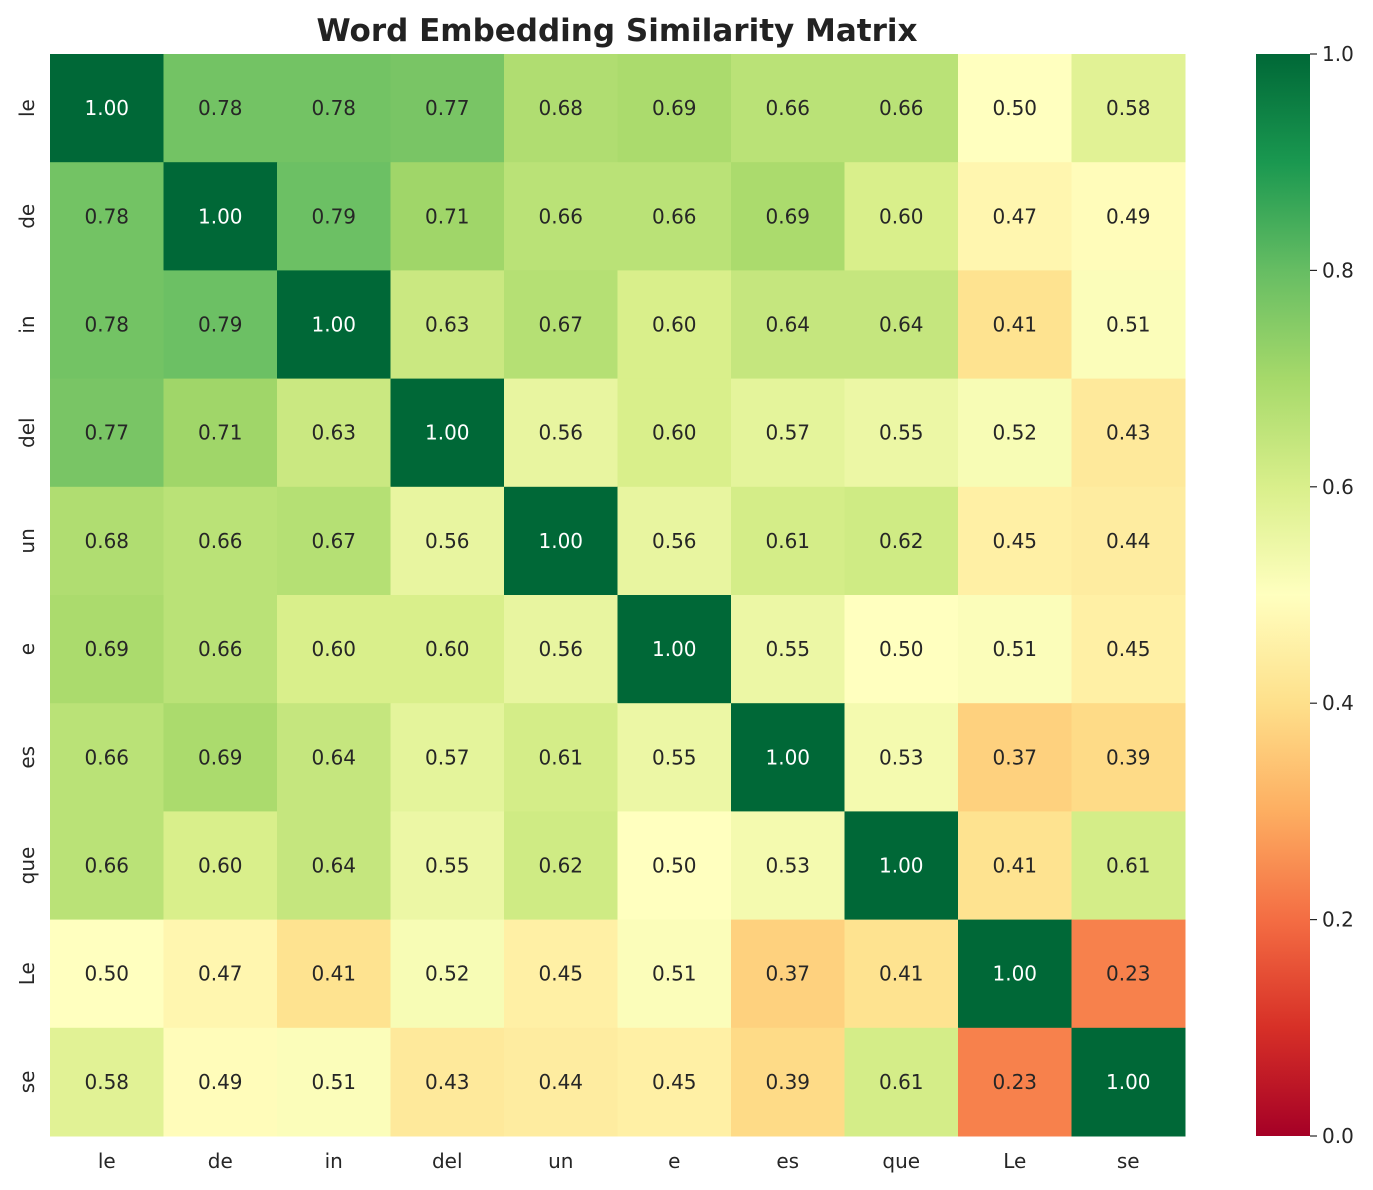  I want to click on cell-value-label: 0.55, so click(674, 757).